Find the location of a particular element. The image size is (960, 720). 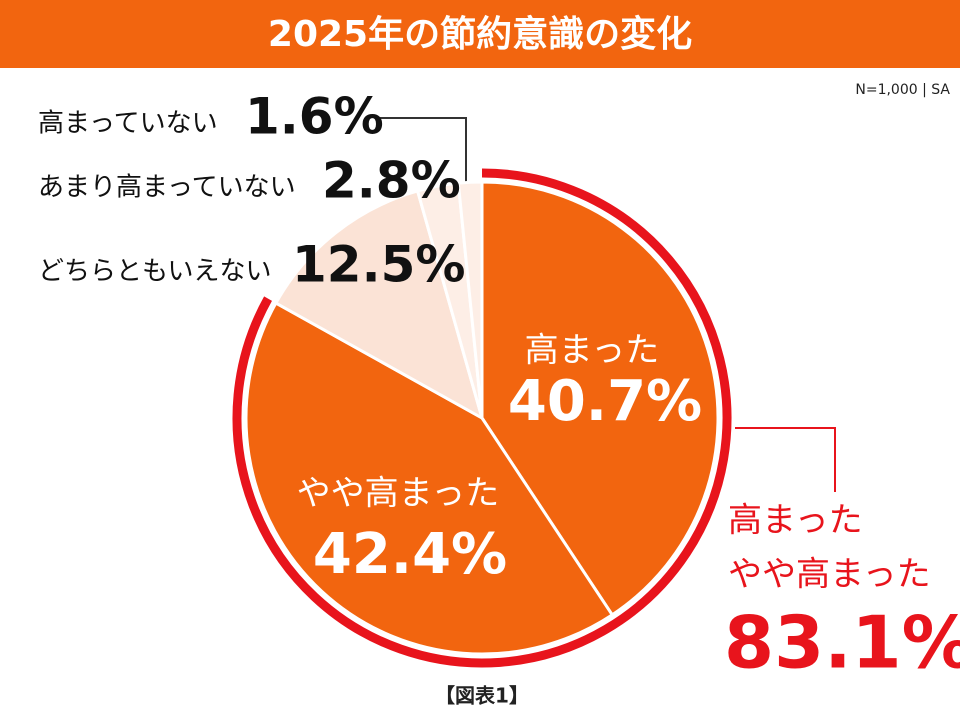

summary-label: やや高まった is located at coordinates (829, 575).